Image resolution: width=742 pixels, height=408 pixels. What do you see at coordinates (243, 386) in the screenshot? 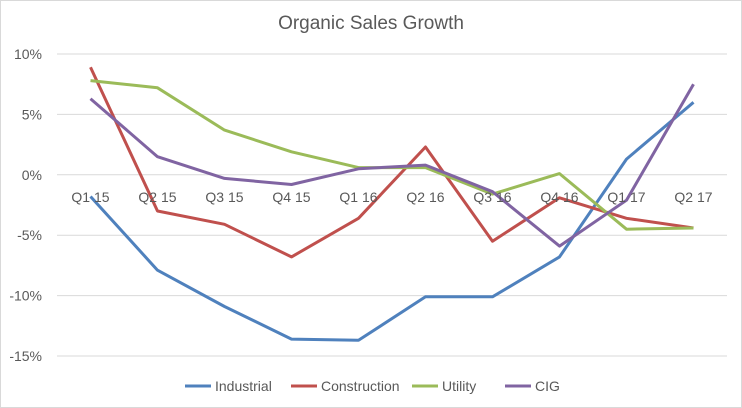
I see `legend-label: Industrial` at bounding box center [243, 386].